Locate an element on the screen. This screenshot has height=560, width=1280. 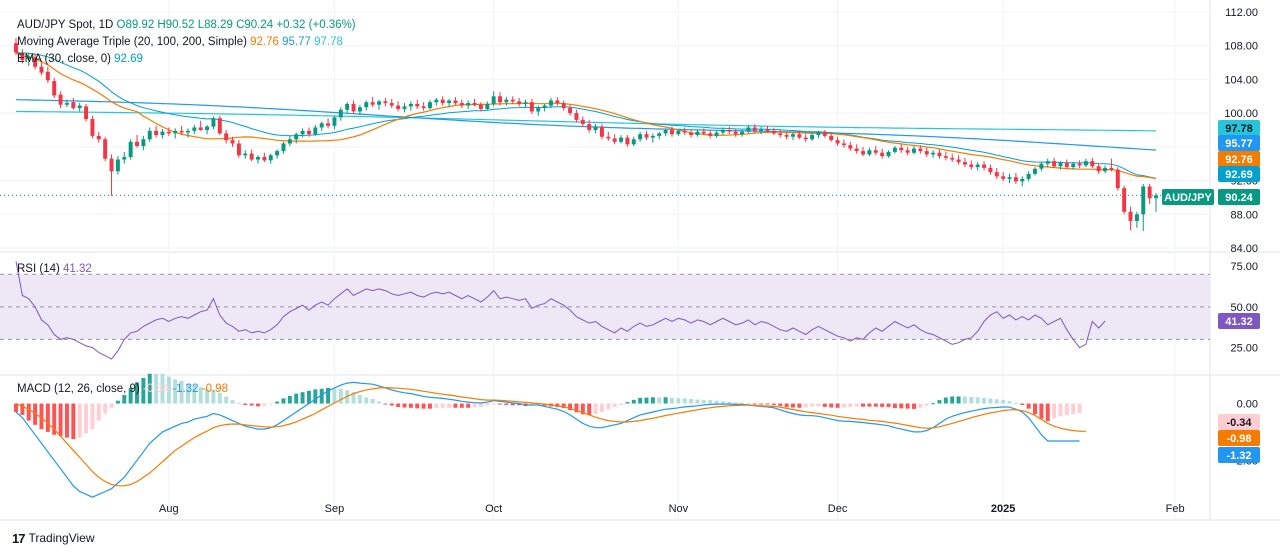
macd-hist-value-label-text: -0.34 is located at coordinates (1239, 423).